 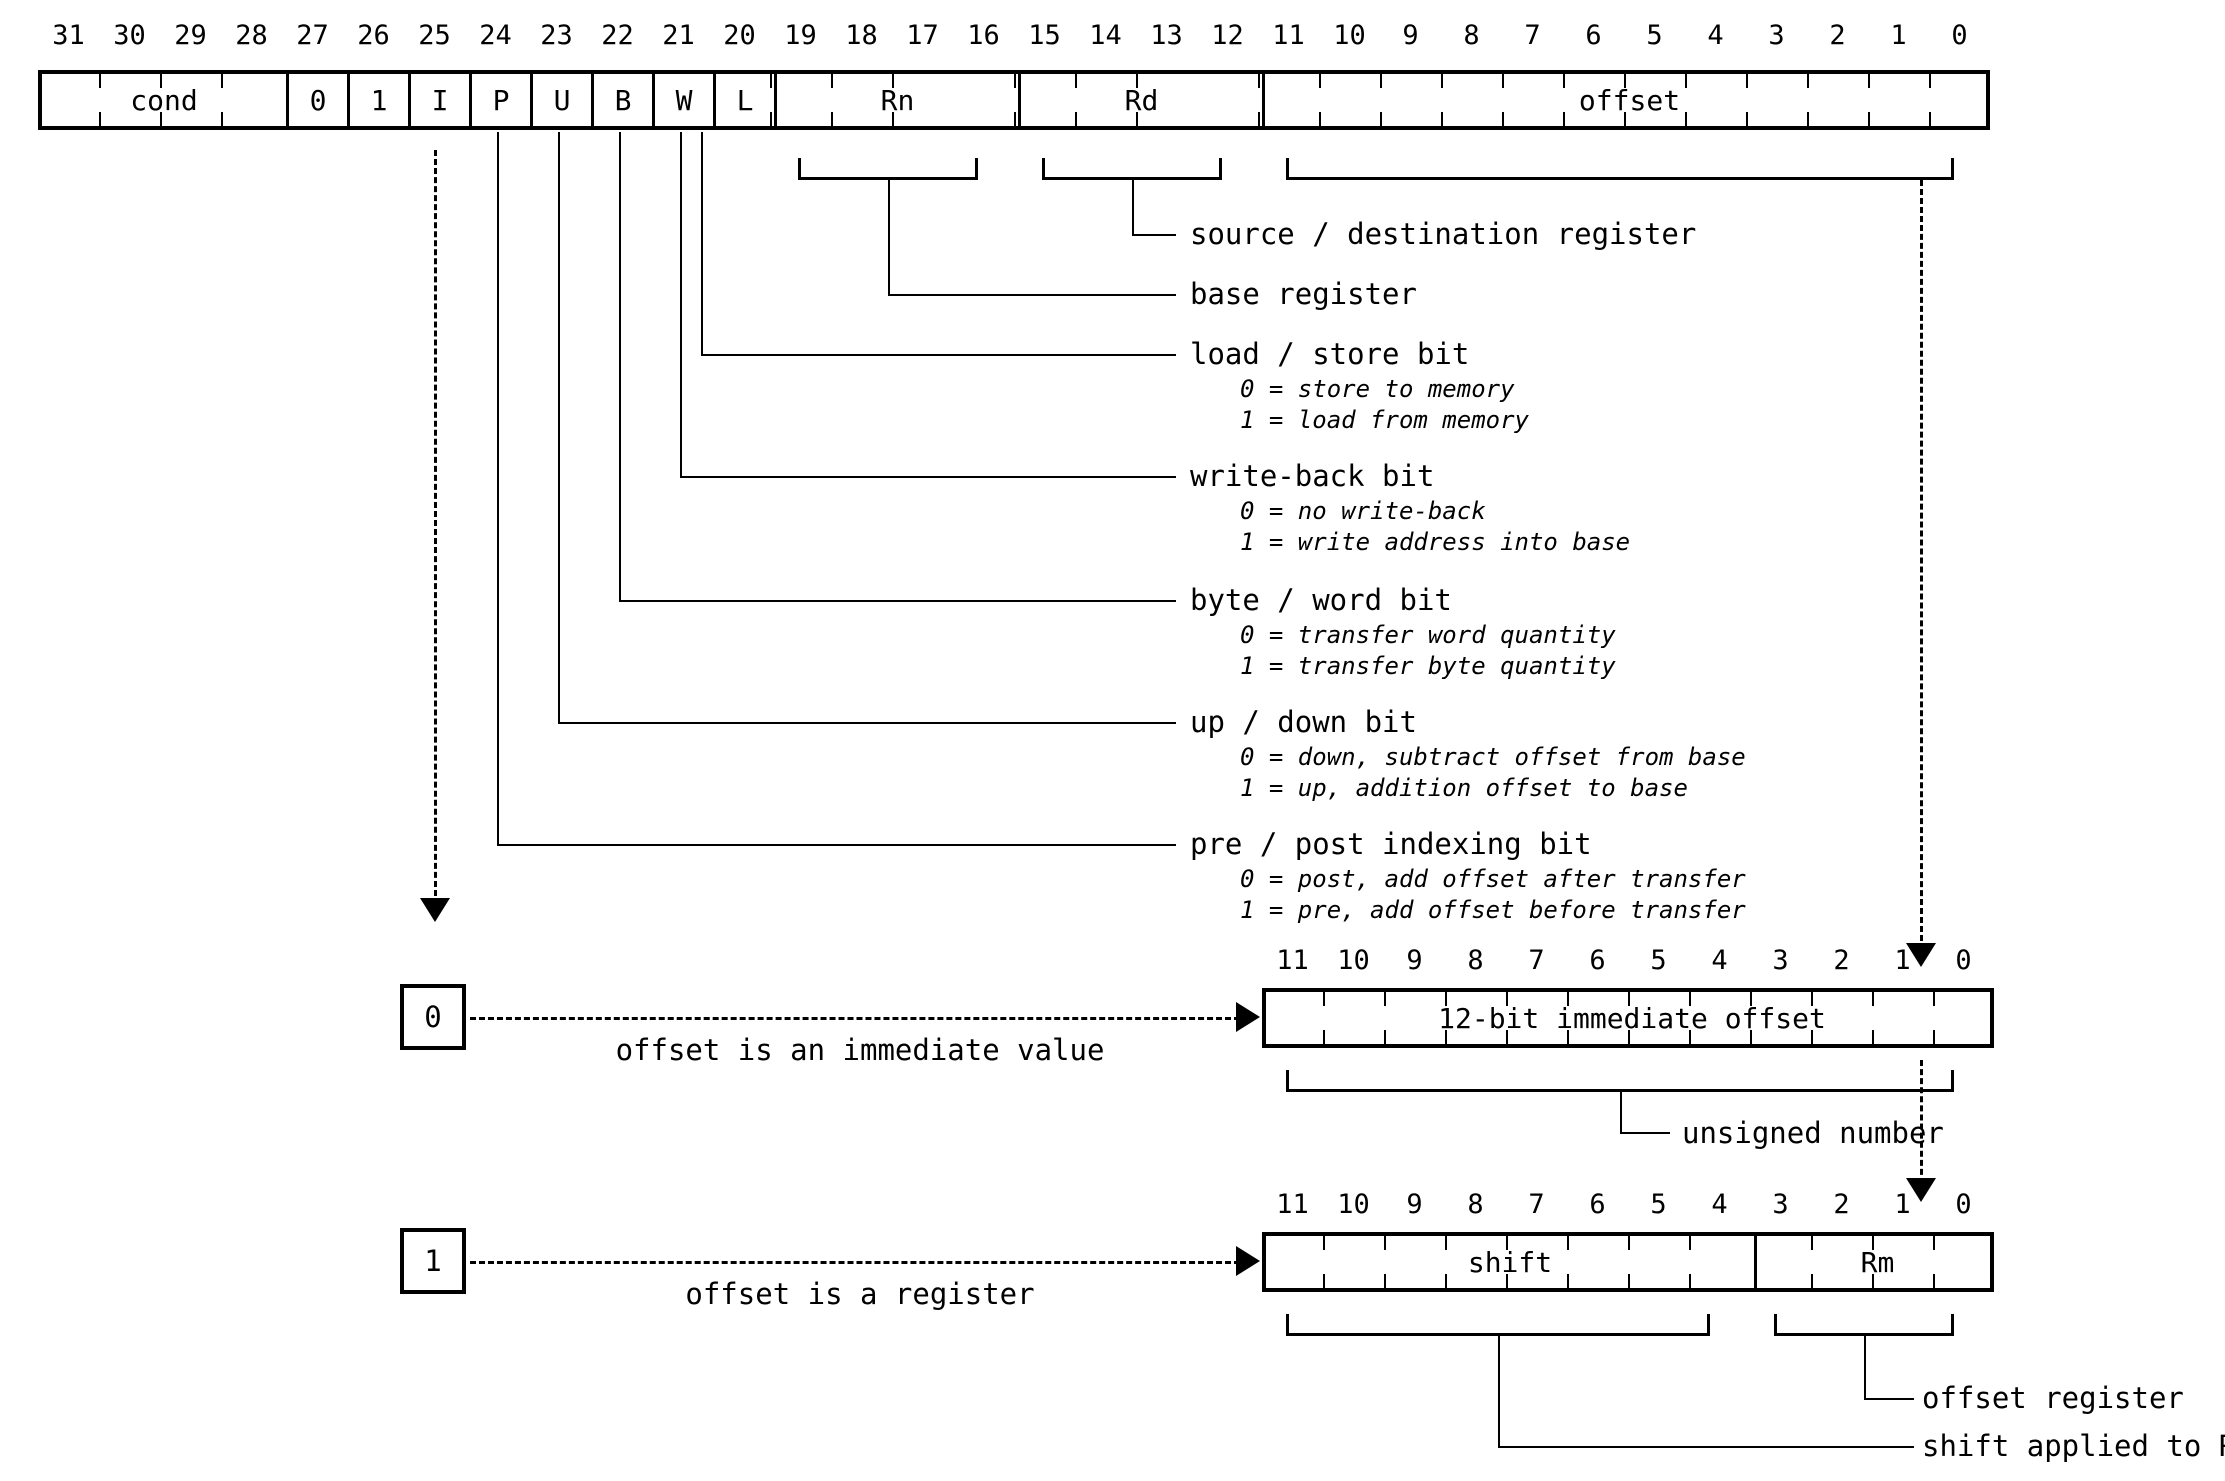 What do you see at coordinates (1435, 542) in the screenshot?
I see `annotation-sub: 1 = write address into base` at bounding box center [1435, 542].